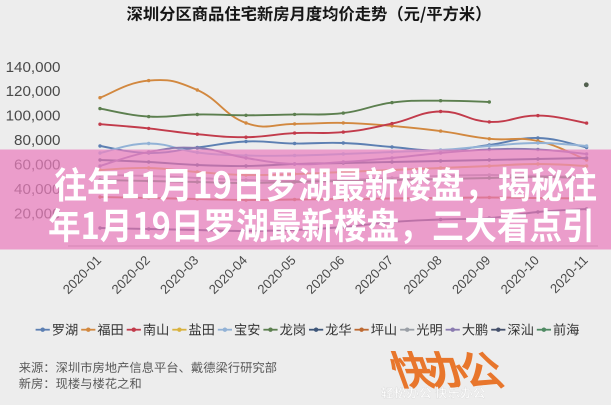 The image size is (611, 405). I want to click on svg-text: 80,000, so click(37, 140).